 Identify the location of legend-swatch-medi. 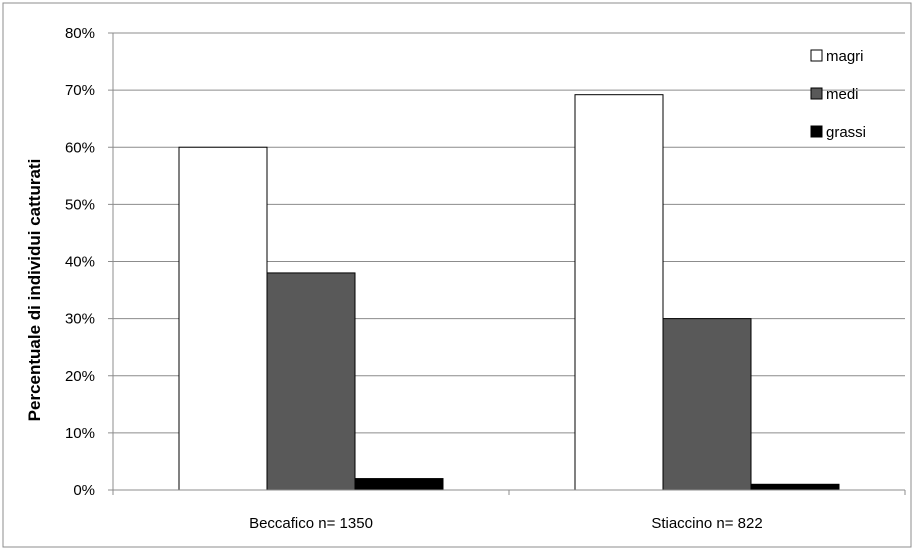
(816, 93).